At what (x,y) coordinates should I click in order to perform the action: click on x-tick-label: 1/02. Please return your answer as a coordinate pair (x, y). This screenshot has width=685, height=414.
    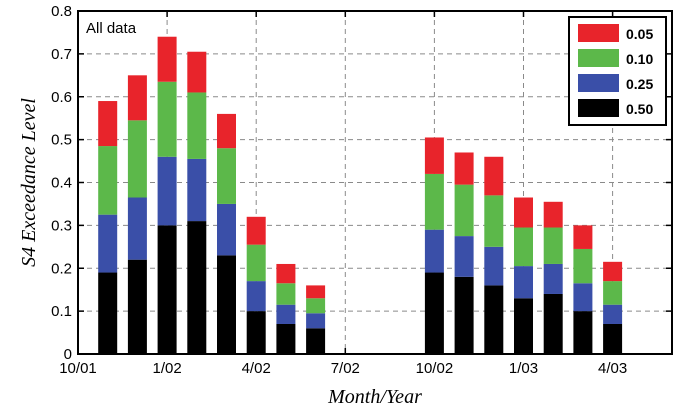
    Looking at the image, I should click on (166, 368).